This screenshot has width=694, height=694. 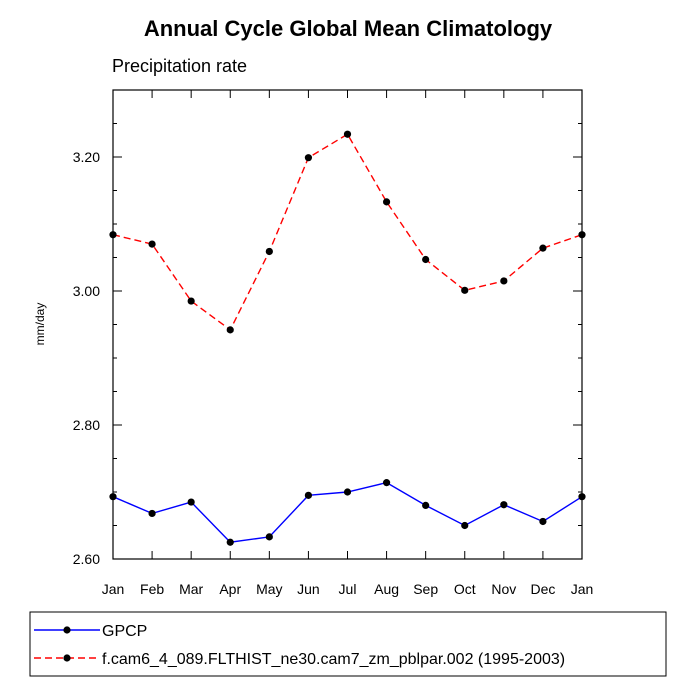 What do you see at coordinates (308, 589) in the screenshot?
I see `x-tick-label: Jun` at bounding box center [308, 589].